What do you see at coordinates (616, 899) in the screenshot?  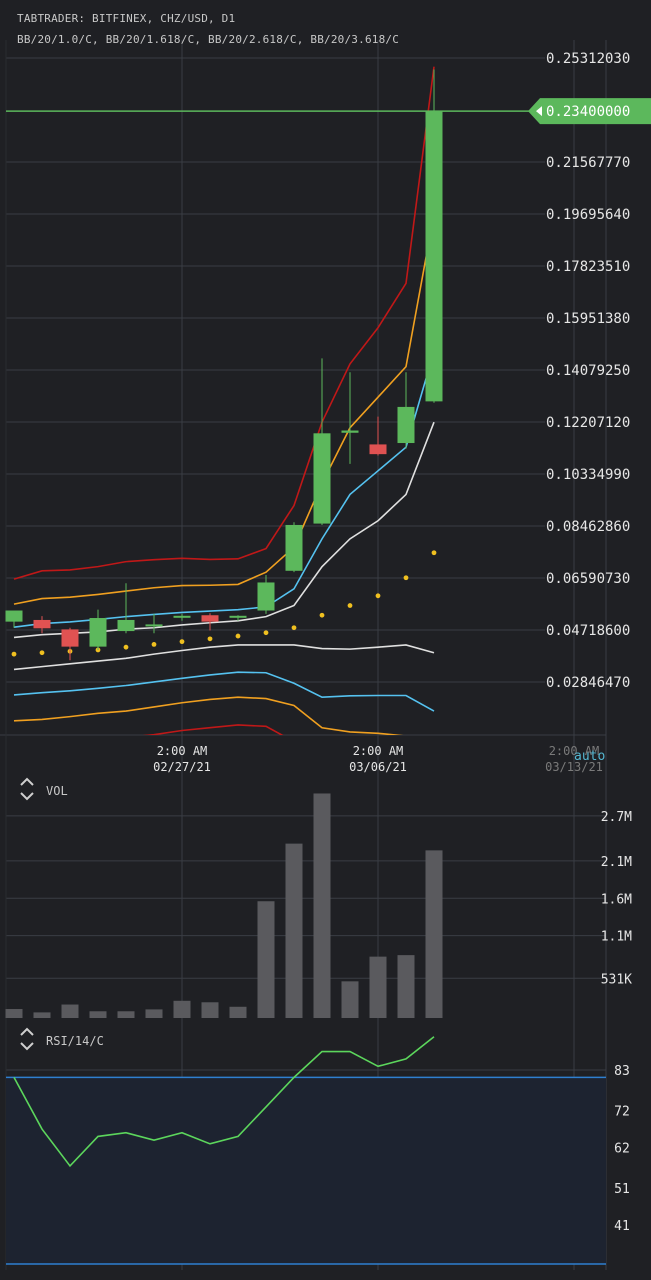 I see `volume-tick-label: 1.6M` at bounding box center [616, 899].